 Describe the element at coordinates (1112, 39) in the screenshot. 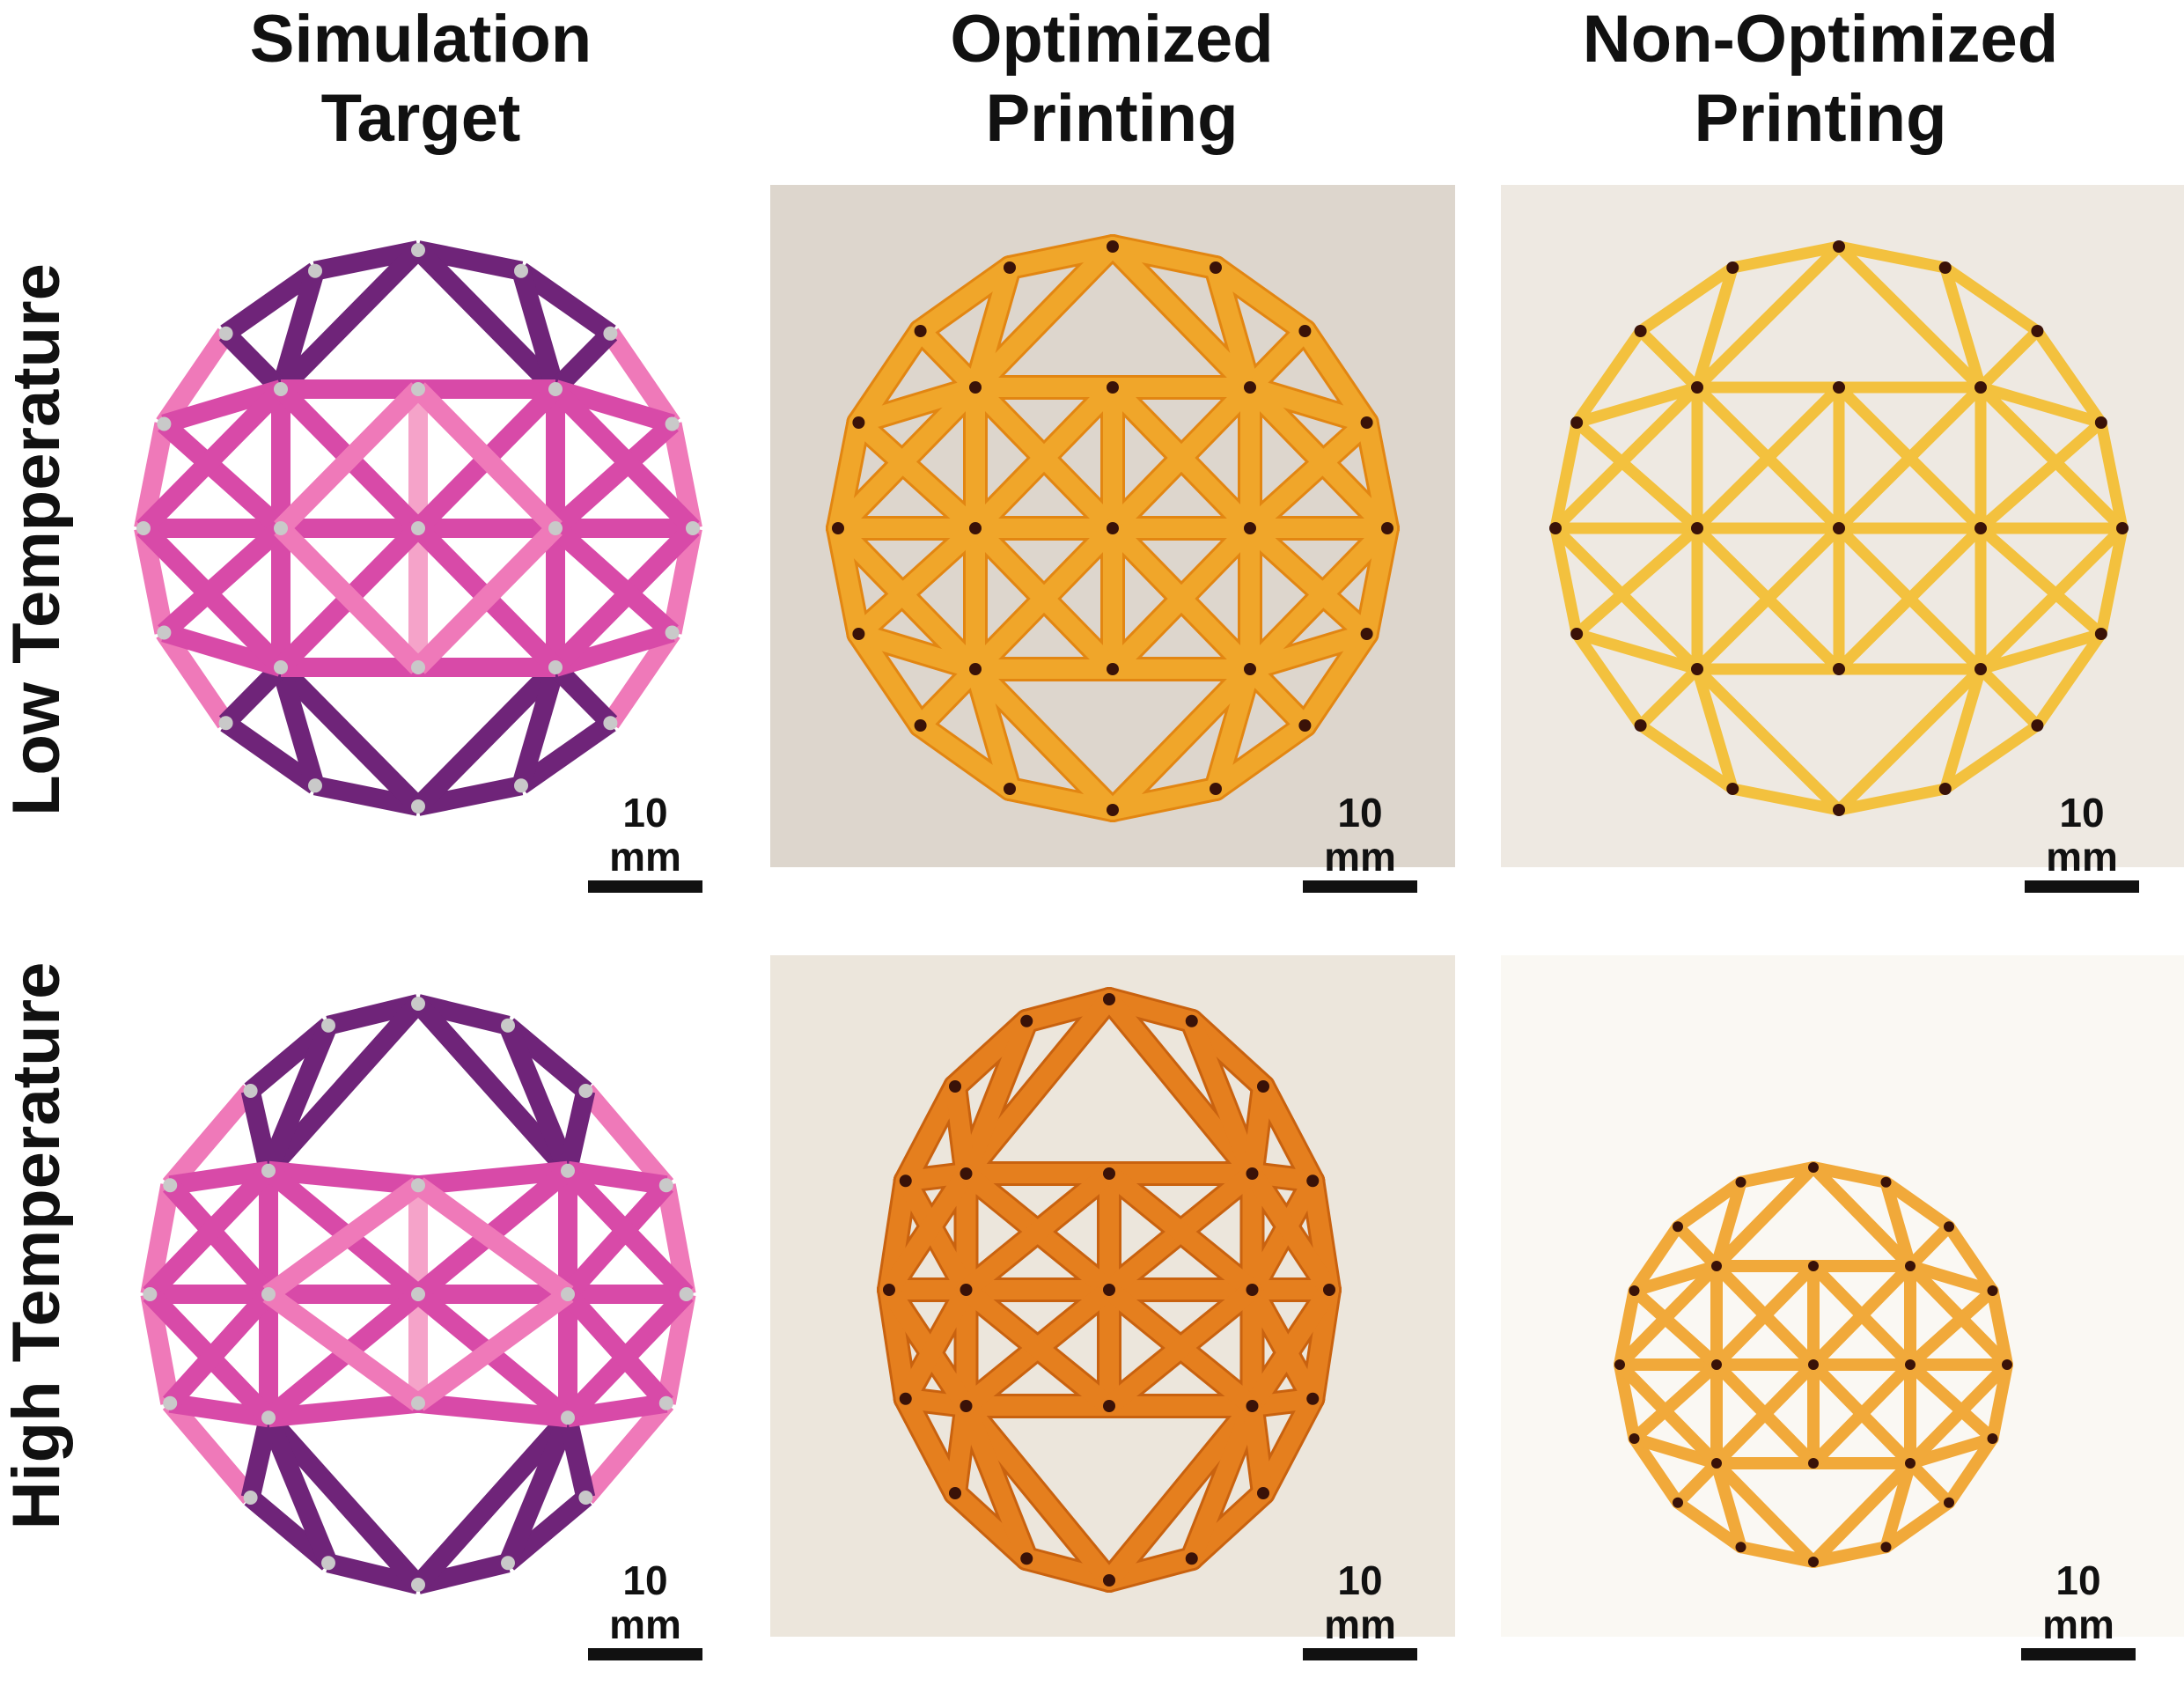

I see `column-header-line1: Optimized` at that location.